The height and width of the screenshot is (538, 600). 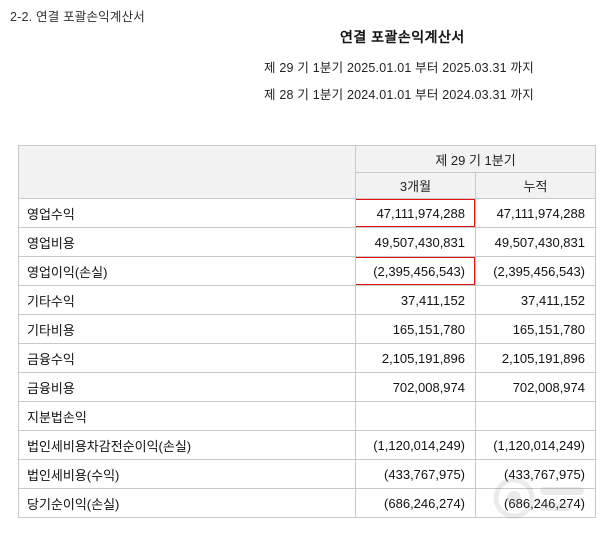 I want to click on value-cumulative: (433,767,975), so click(x=535, y=474).